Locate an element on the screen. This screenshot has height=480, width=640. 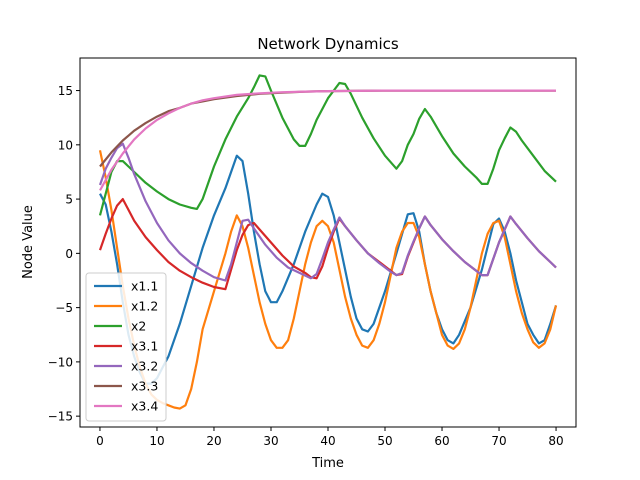
legend-label: x3.1 is located at coordinates (144, 346).